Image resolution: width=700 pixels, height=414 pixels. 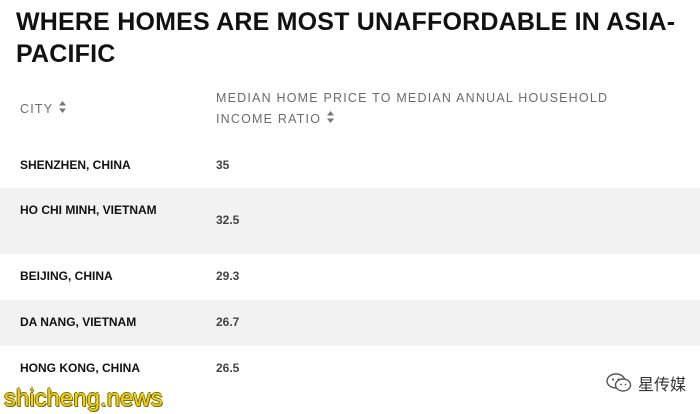 What do you see at coordinates (88, 210) in the screenshot?
I see `city-cell: HO CHI MINH, VIETNAM` at bounding box center [88, 210].